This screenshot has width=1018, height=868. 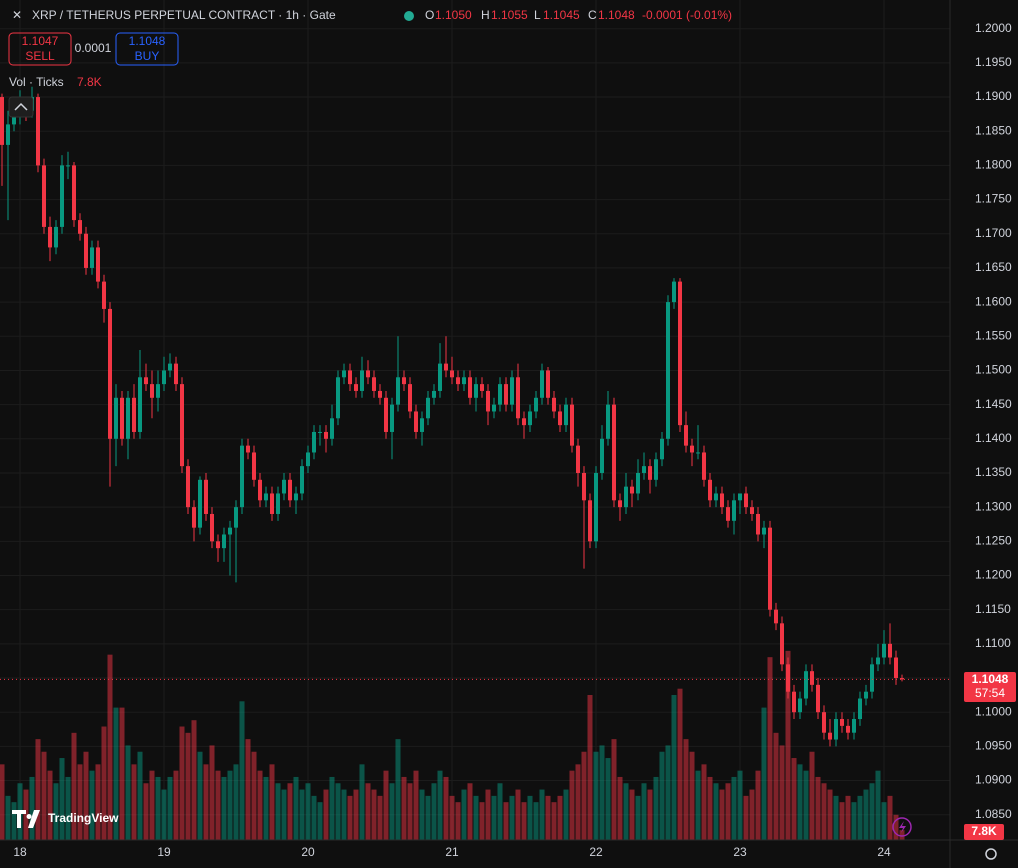 What do you see at coordinates (616, 15) in the screenshot?
I see `ohlc-value: 1.1048` at bounding box center [616, 15].